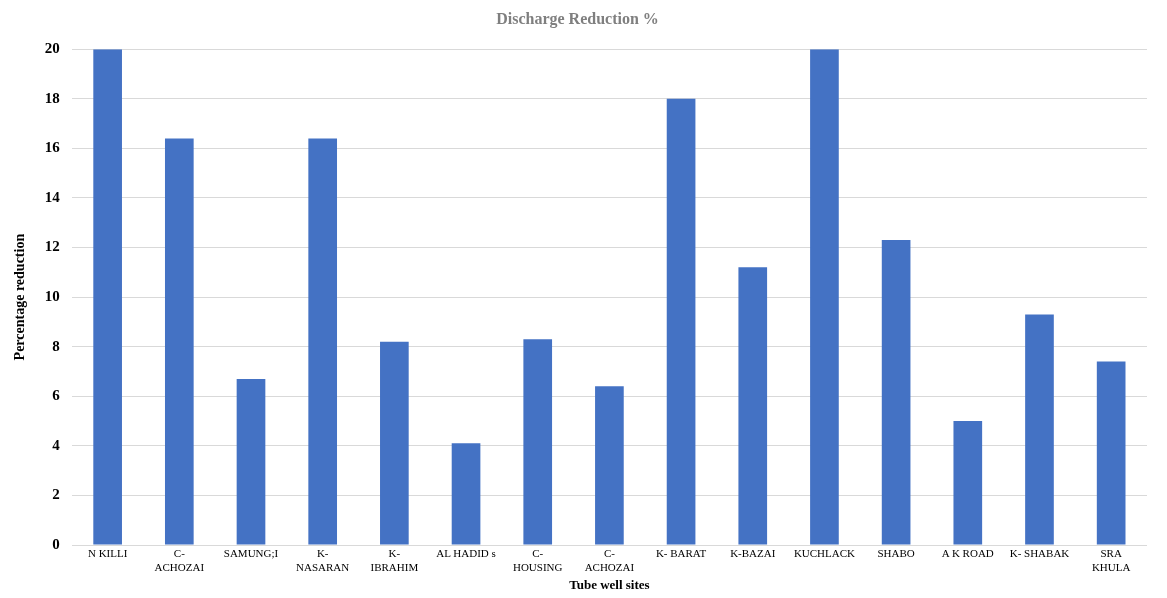 The height and width of the screenshot is (598, 1167). What do you see at coordinates (52, 147) in the screenshot?
I see `y-tick-label: 16` at bounding box center [52, 147].